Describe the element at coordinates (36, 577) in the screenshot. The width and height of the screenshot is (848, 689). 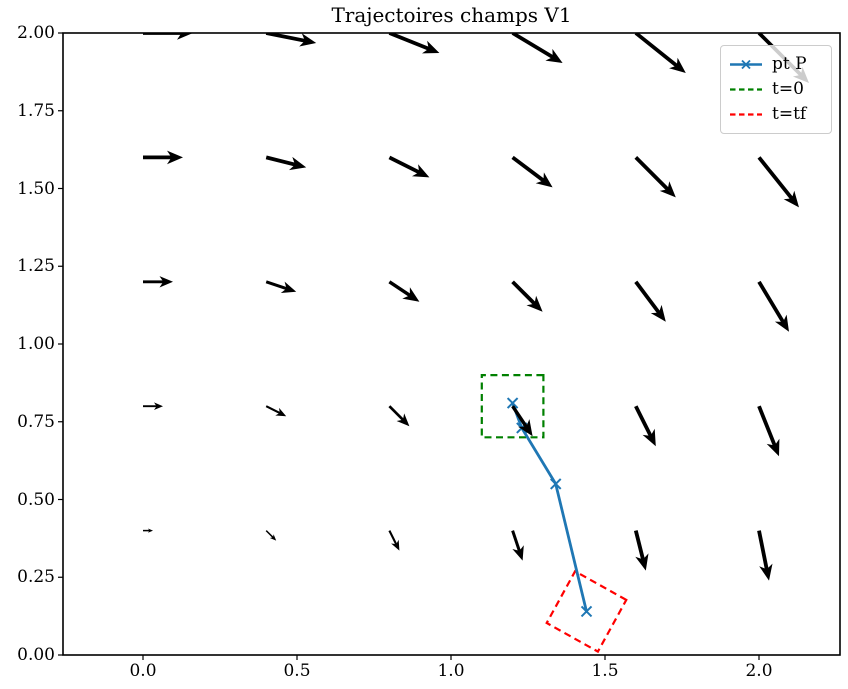
I see `y-tick-label: 0.25` at that location.